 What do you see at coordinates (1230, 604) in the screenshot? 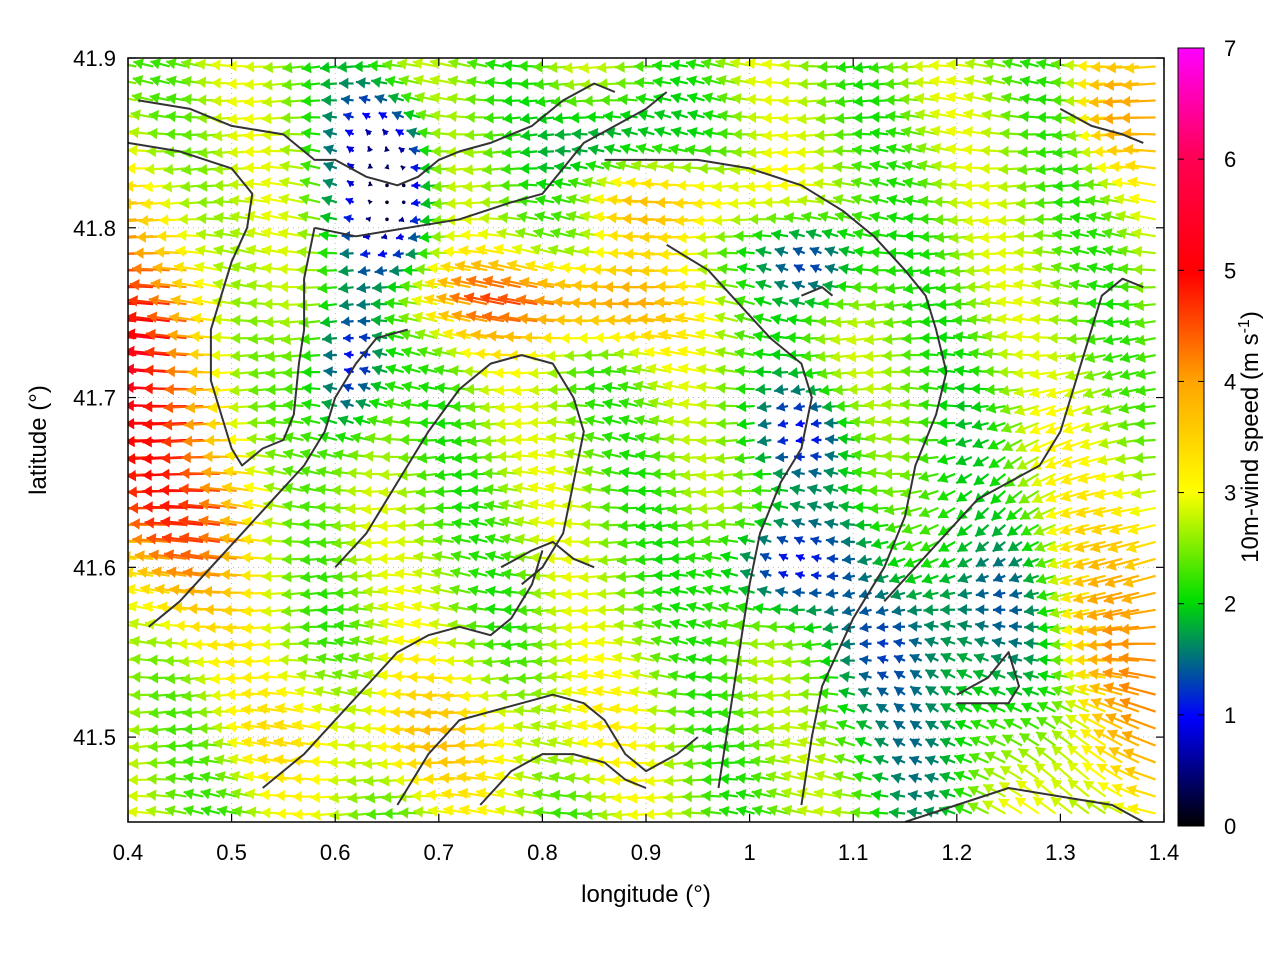
I see `colorbar-tick-label: 2` at bounding box center [1230, 604].